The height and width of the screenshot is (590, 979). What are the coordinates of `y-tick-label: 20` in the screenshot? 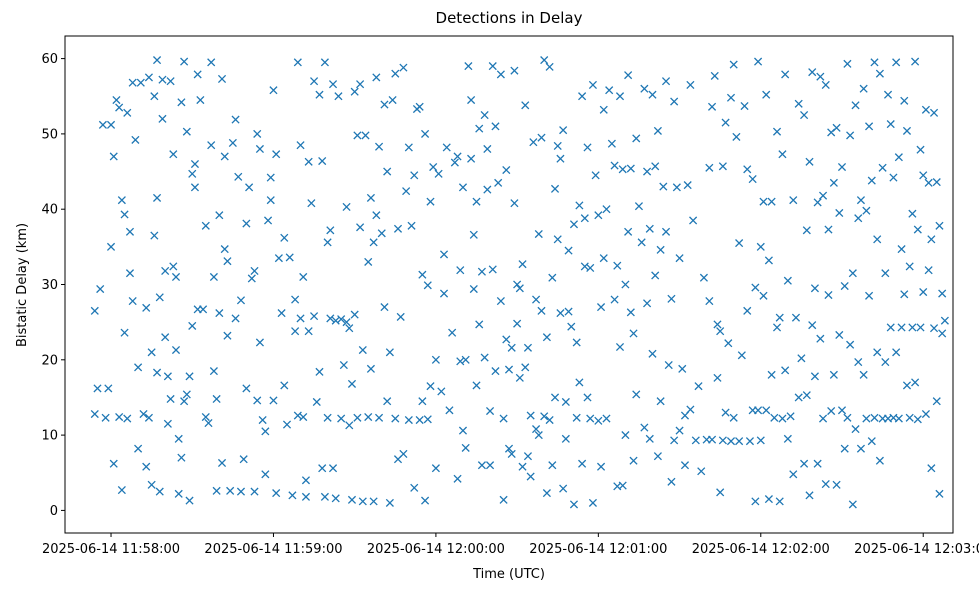 It's located at (49, 360).